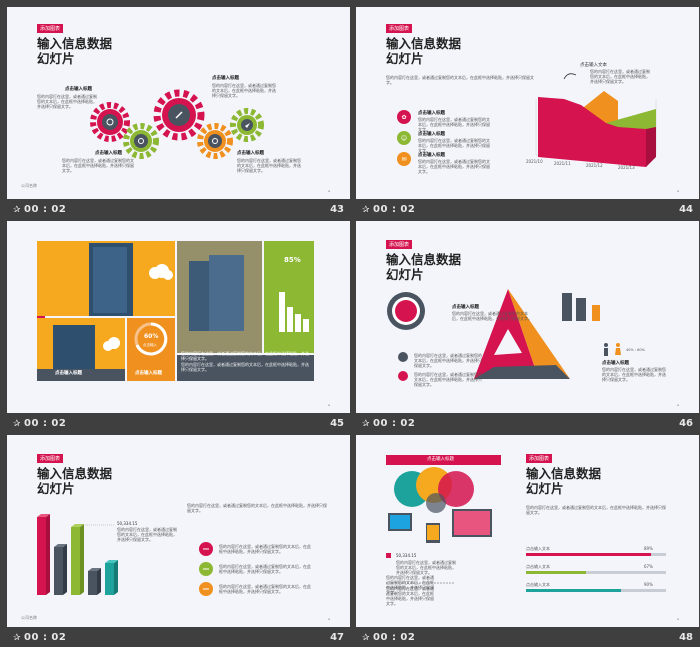 This screenshot has width=700, height=647. Describe the element at coordinates (406, 555) in the screenshot. I see `stat-value: 50,334.15` at that location.